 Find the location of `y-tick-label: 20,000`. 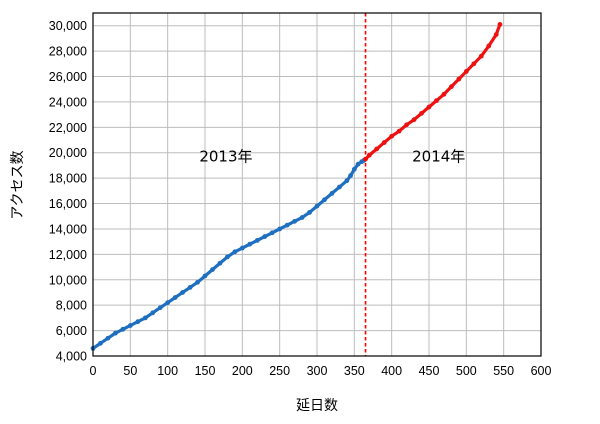

y-tick-label: 20,000 is located at coordinates (68, 153).